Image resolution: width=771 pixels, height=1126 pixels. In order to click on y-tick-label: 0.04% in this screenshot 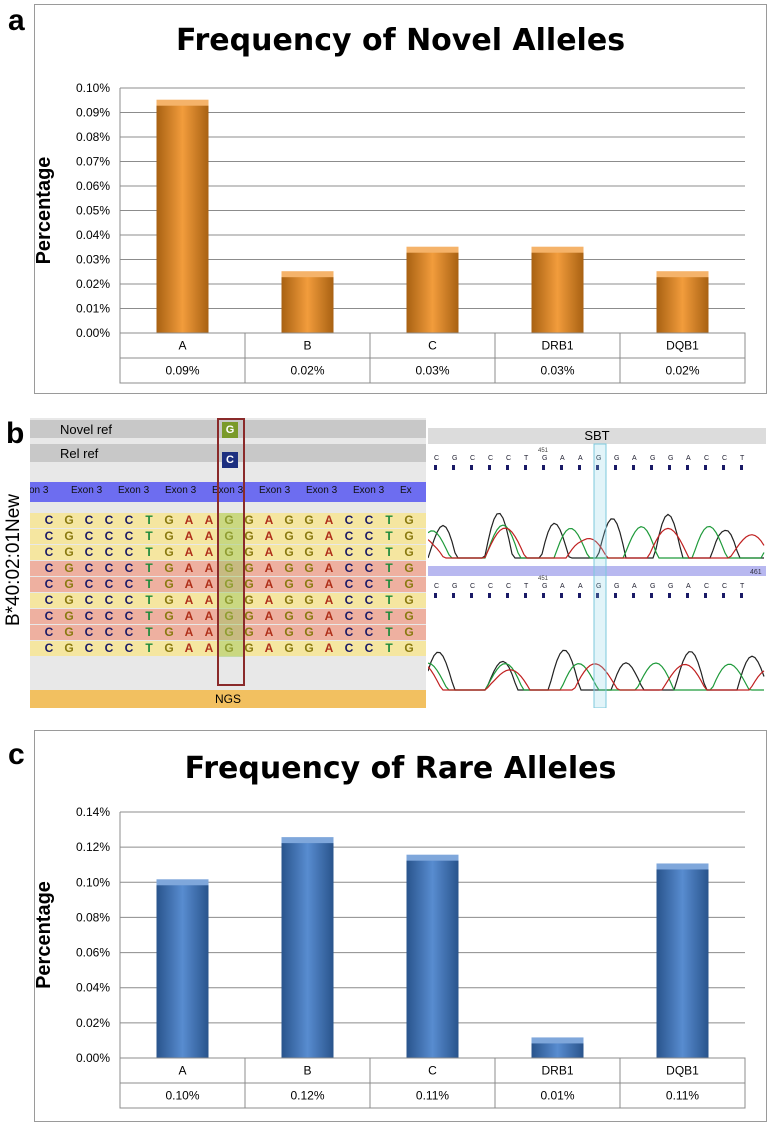, I will do `click(93, 988)`.